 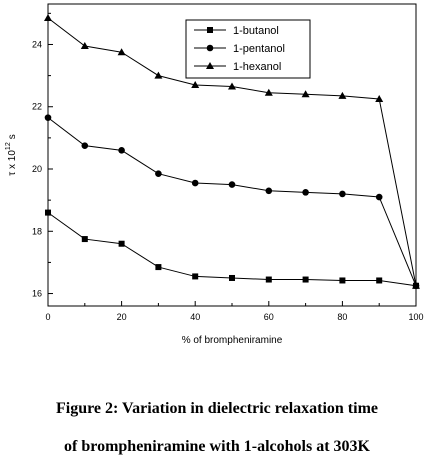 What do you see at coordinates (122, 317) in the screenshot?
I see `x-tick-label: 20` at bounding box center [122, 317].